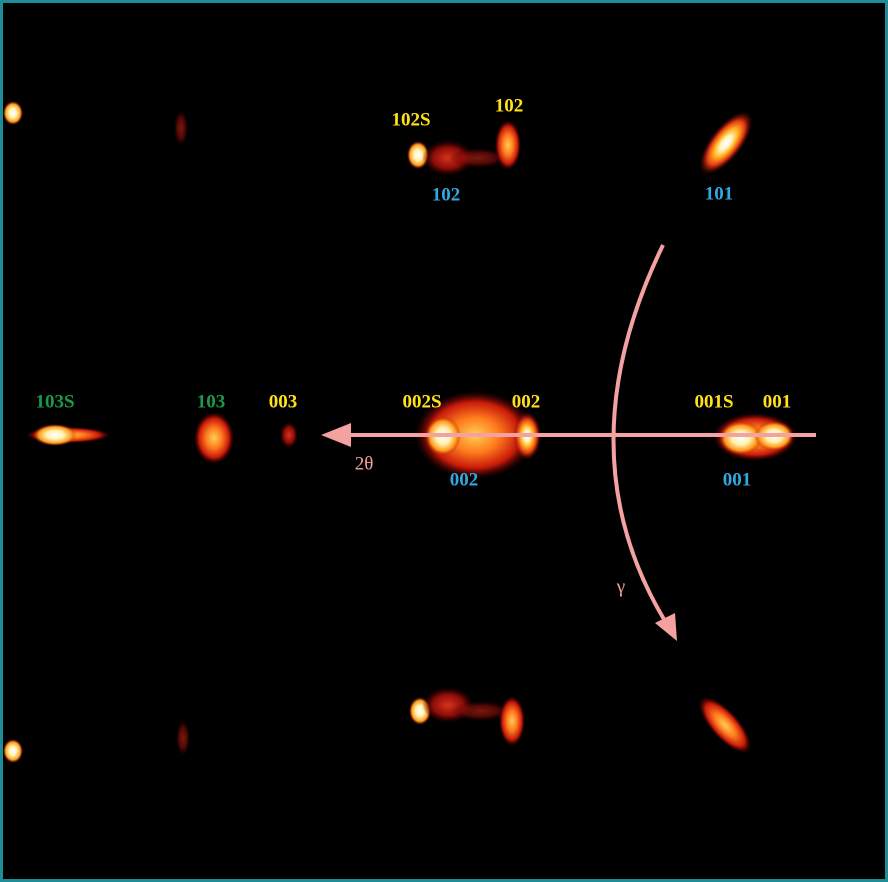  Describe the element at coordinates (725, 725) in the screenshot. I see `spot-10-1-bottom` at that location.